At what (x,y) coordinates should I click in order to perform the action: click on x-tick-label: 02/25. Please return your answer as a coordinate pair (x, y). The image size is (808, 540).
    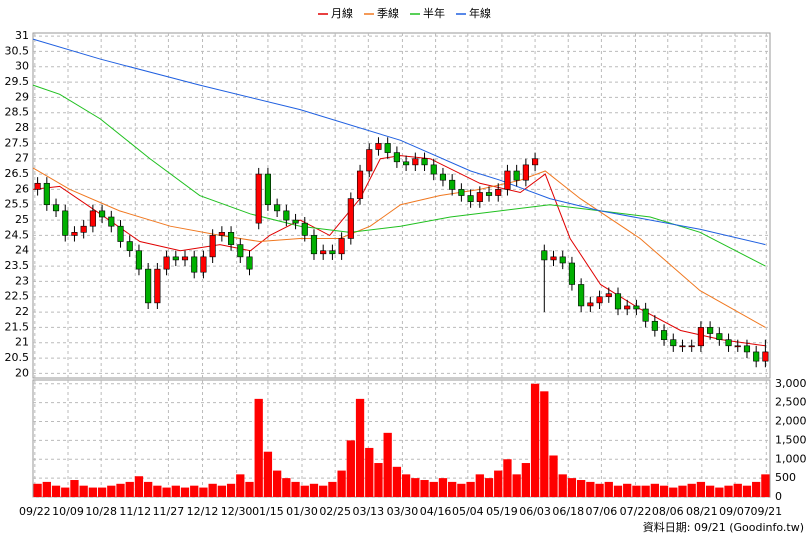
    Looking at the image, I should click on (335, 511).